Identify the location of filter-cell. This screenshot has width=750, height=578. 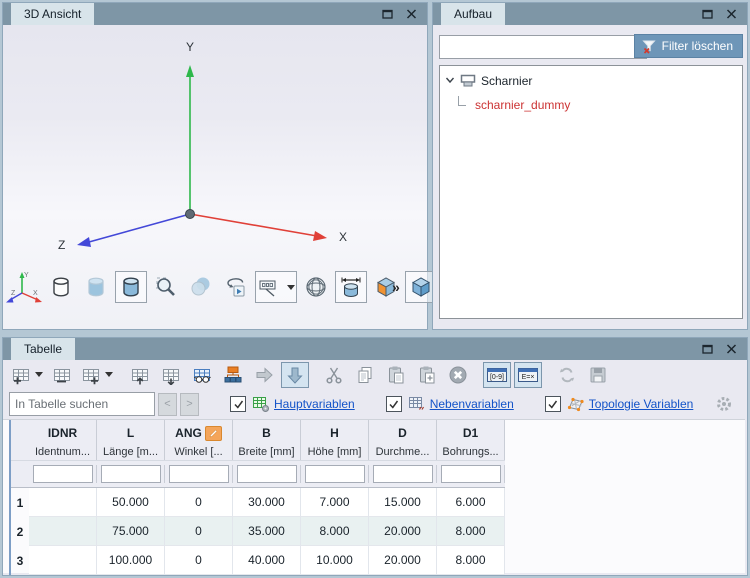
(131, 474).